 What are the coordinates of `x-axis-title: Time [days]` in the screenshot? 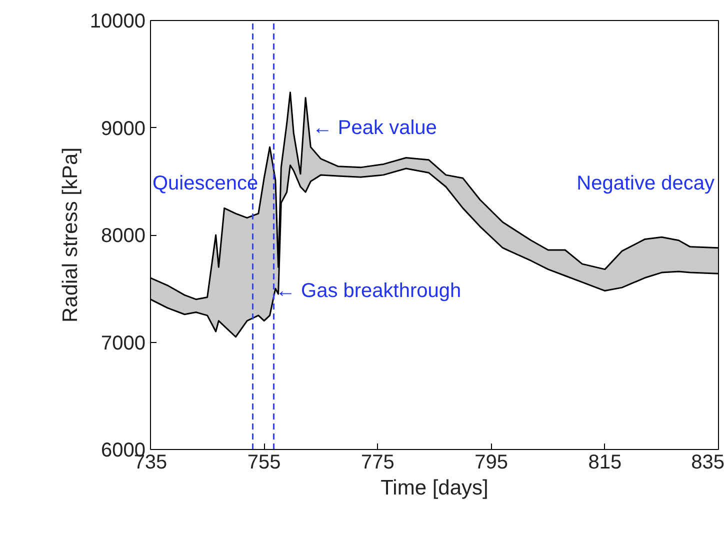 It's located at (434, 488).